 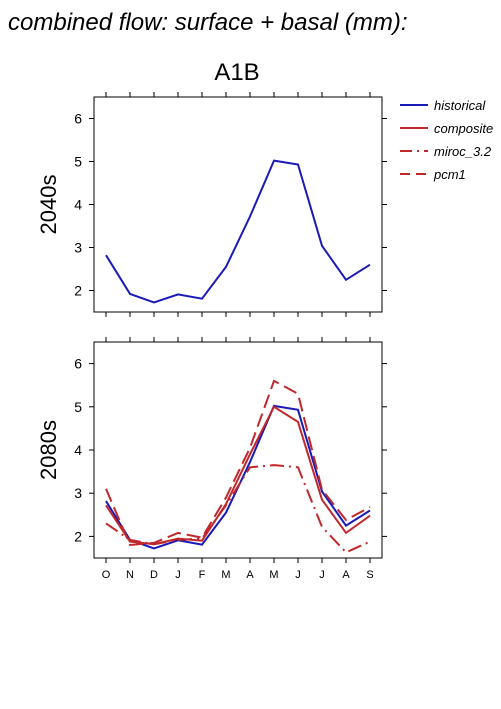 I want to click on series-line-historical, so click(x=238, y=231).